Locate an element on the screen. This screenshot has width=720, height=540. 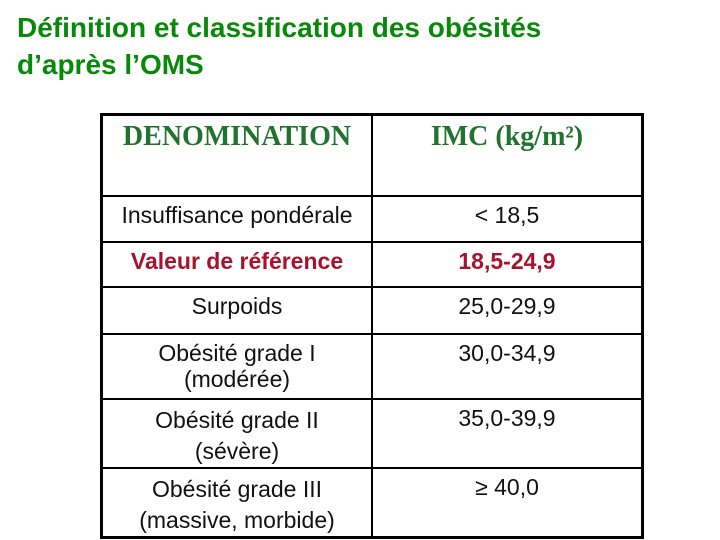
denomination-cell: Obésité grade III (massive, morbide) is located at coordinates (236, 502).